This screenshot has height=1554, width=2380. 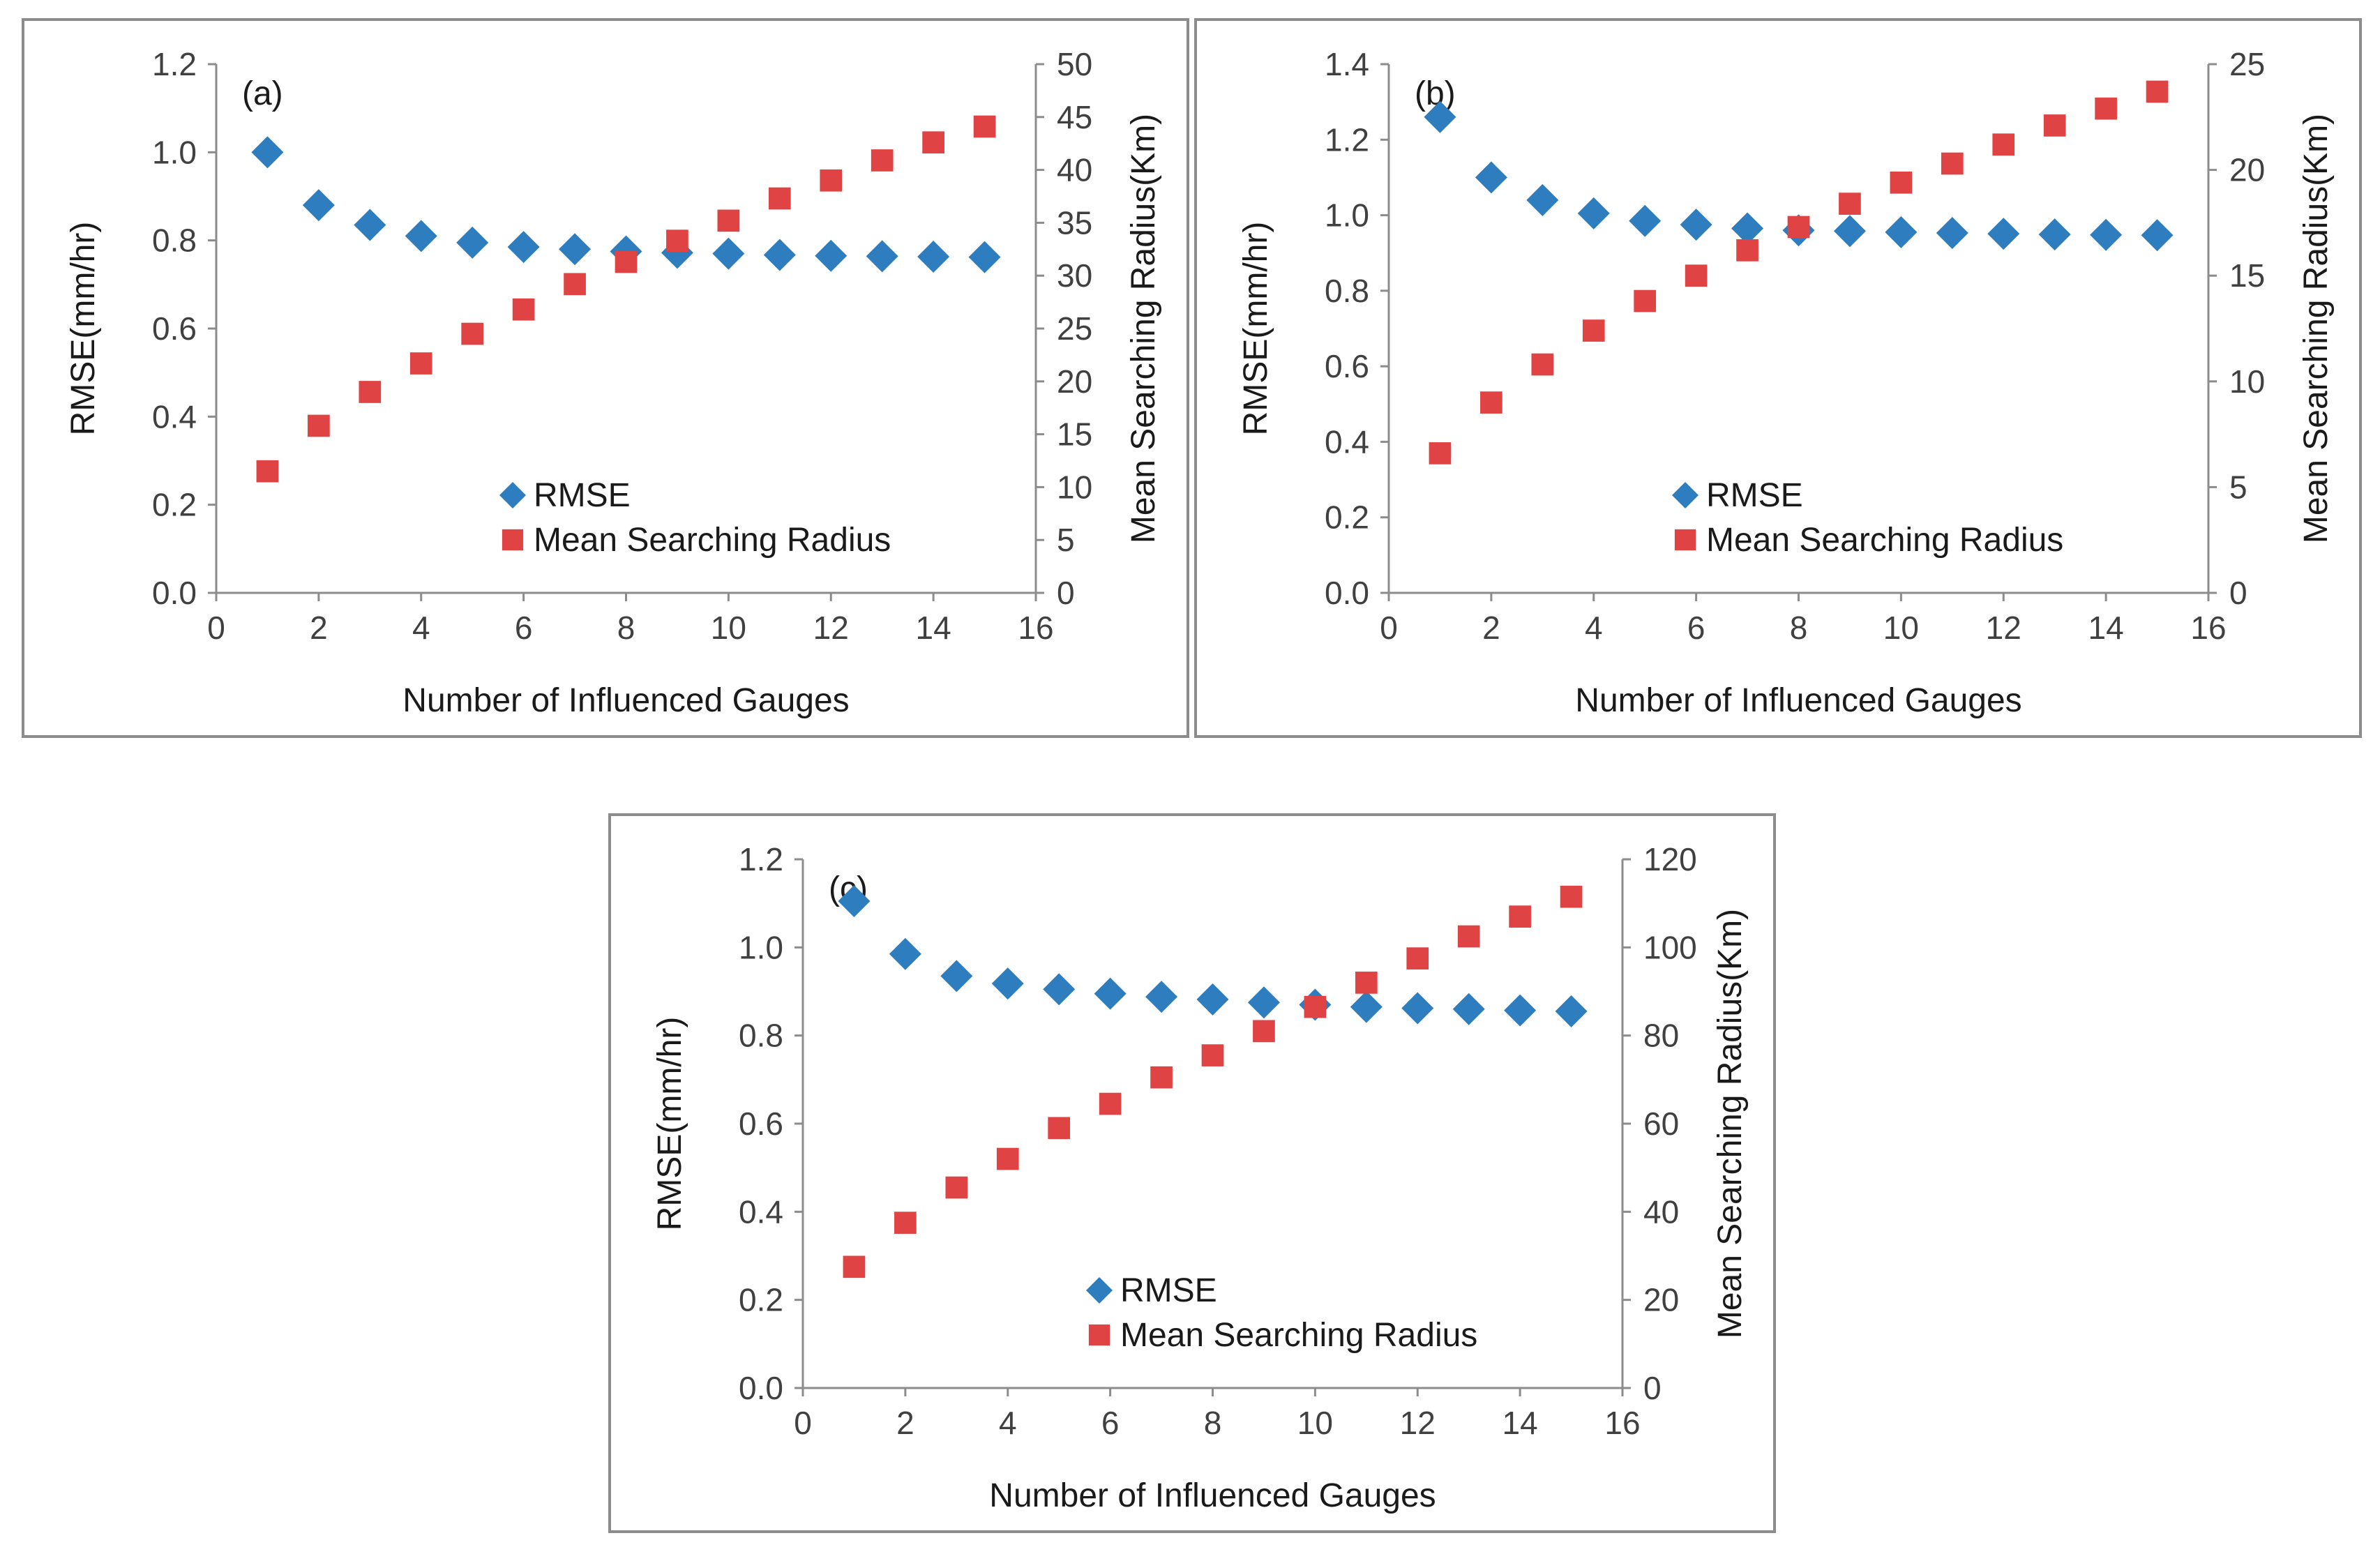 What do you see at coordinates (1110, 1423) in the screenshot?
I see `chart-c-x-tick-label: 6` at bounding box center [1110, 1423].